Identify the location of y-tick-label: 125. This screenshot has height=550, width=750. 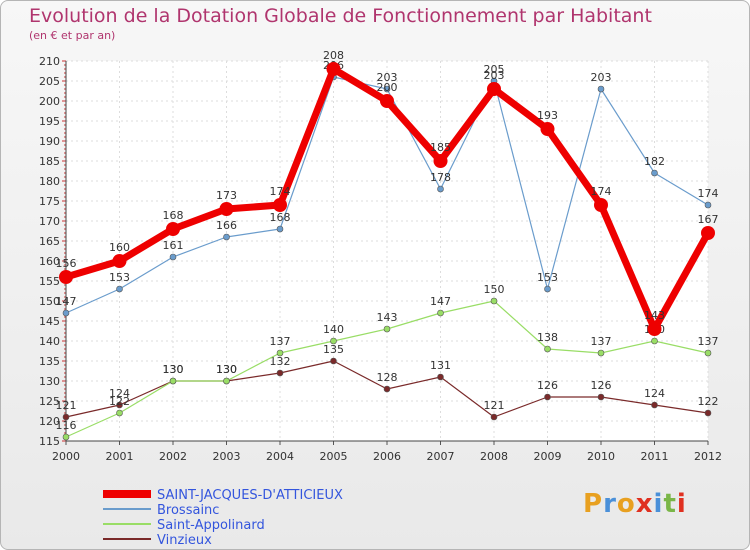
(49, 401).